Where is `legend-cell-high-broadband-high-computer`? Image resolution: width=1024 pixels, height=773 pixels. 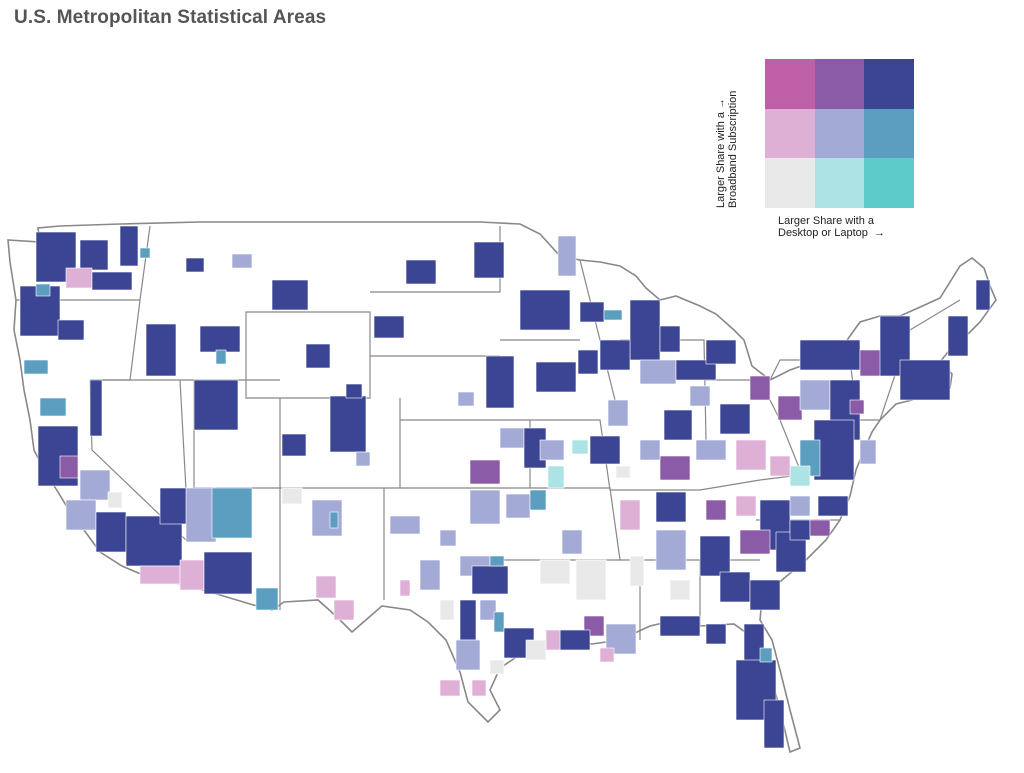
legend-cell-high-broadband-high-computer is located at coordinates (889, 84).